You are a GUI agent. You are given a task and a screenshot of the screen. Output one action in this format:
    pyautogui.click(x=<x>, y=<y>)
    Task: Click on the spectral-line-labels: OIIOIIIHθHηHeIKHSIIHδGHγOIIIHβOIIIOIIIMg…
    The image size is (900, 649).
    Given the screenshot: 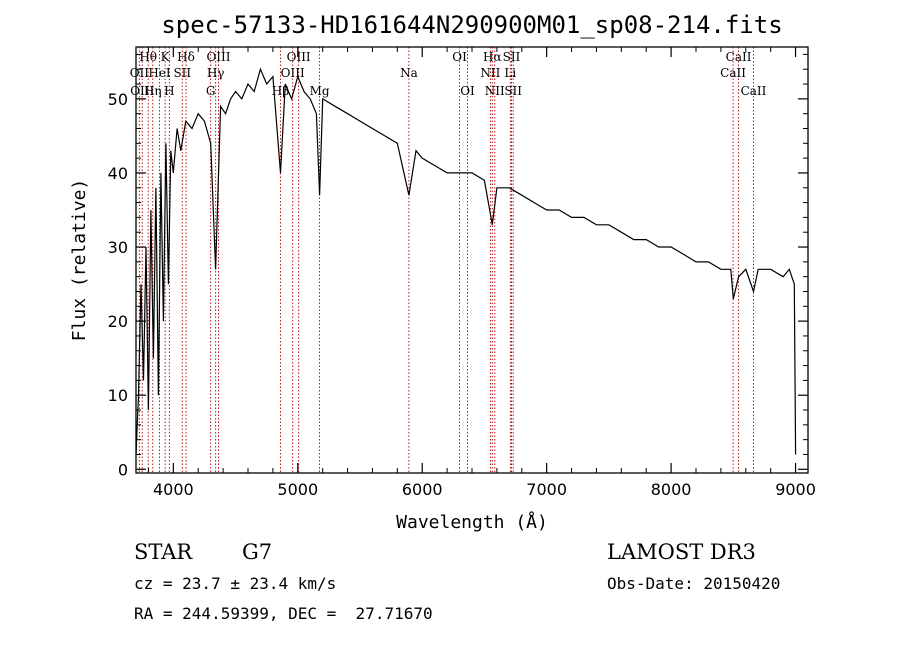 What is the action you would take?
    pyautogui.click(x=448, y=74)
    